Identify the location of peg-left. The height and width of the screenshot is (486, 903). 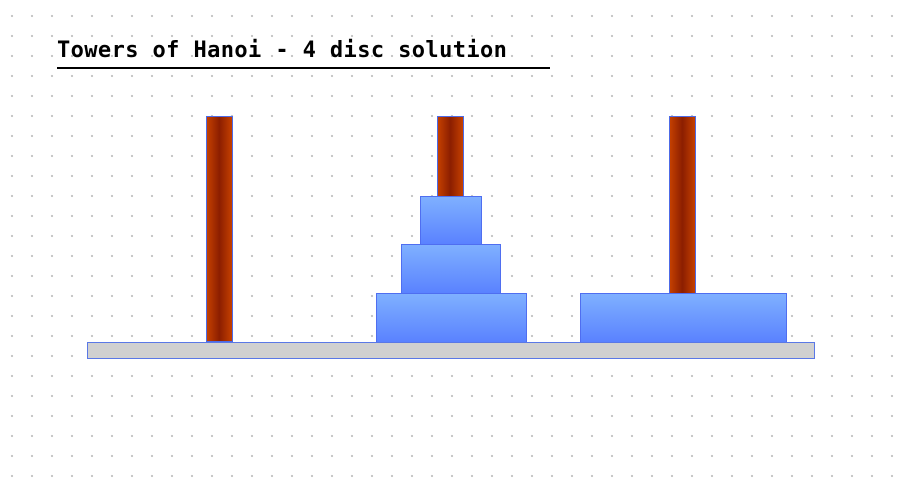
(219, 229).